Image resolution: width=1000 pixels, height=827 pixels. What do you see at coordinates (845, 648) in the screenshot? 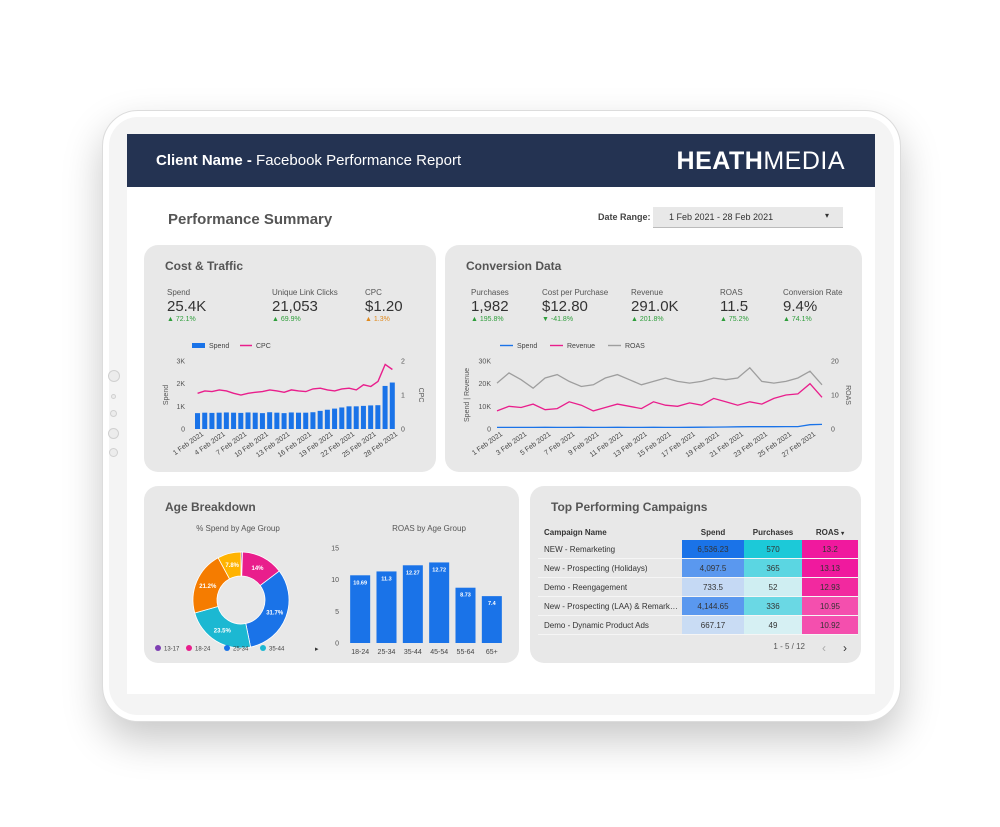
I see `chevron-right-icon: ›` at bounding box center [845, 648].